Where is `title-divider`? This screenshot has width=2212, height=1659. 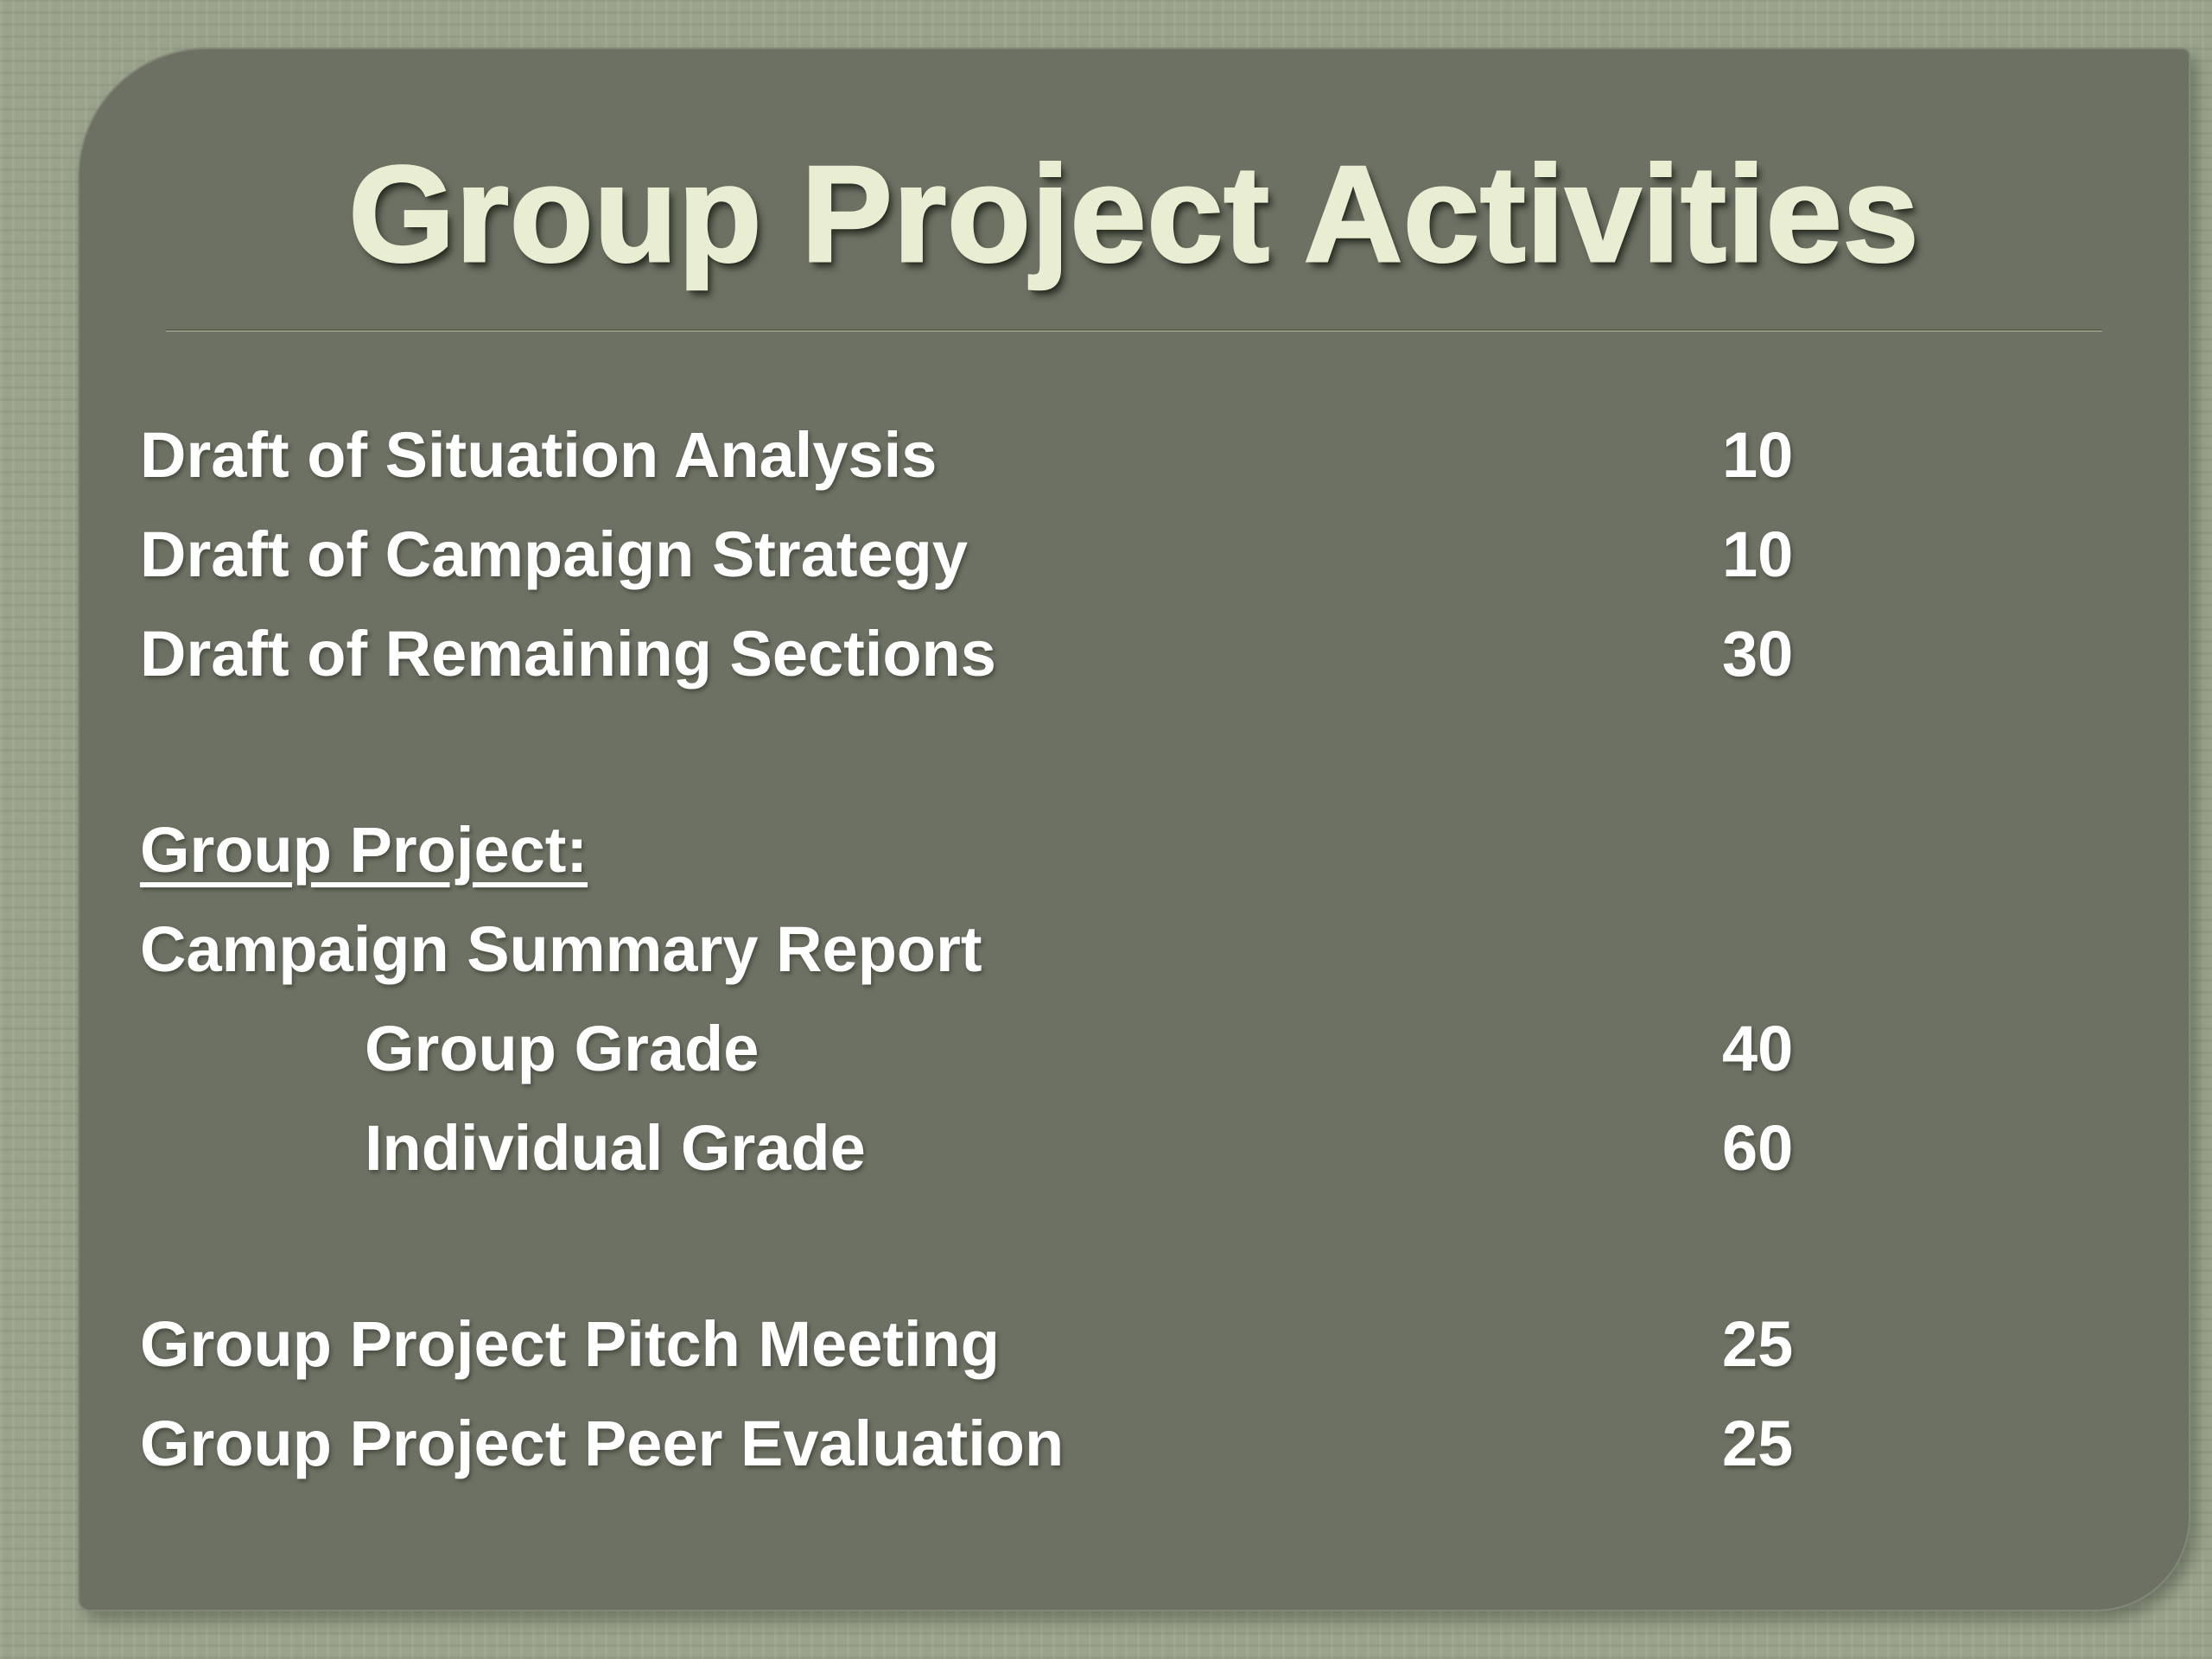 title-divider is located at coordinates (1134, 330).